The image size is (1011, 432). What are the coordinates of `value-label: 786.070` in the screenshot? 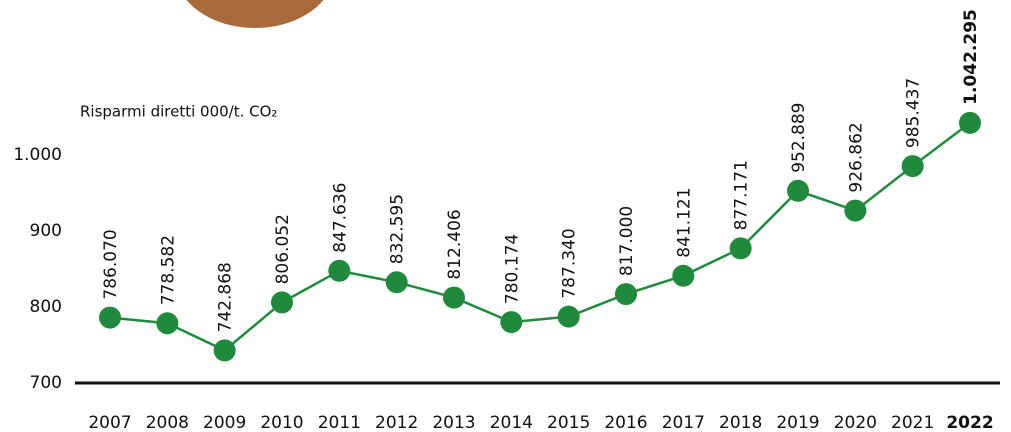 It's located at (111, 264).